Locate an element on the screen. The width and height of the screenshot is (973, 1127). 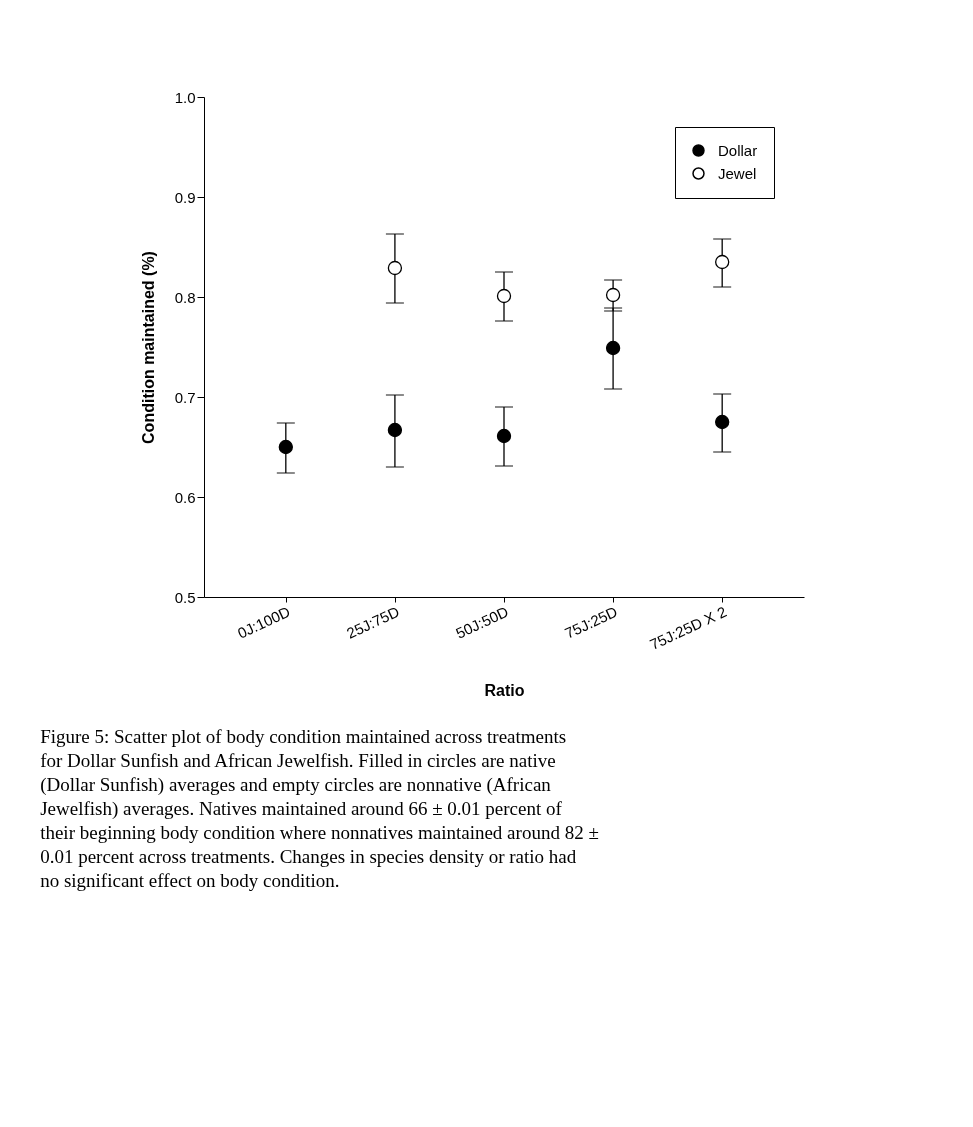
legend-label: Jewel is located at coordinates (737, 173).